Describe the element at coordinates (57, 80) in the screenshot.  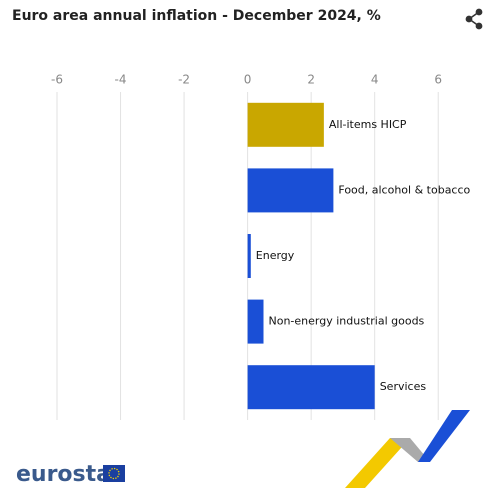
I see `x-tick-label: -6` at that location.